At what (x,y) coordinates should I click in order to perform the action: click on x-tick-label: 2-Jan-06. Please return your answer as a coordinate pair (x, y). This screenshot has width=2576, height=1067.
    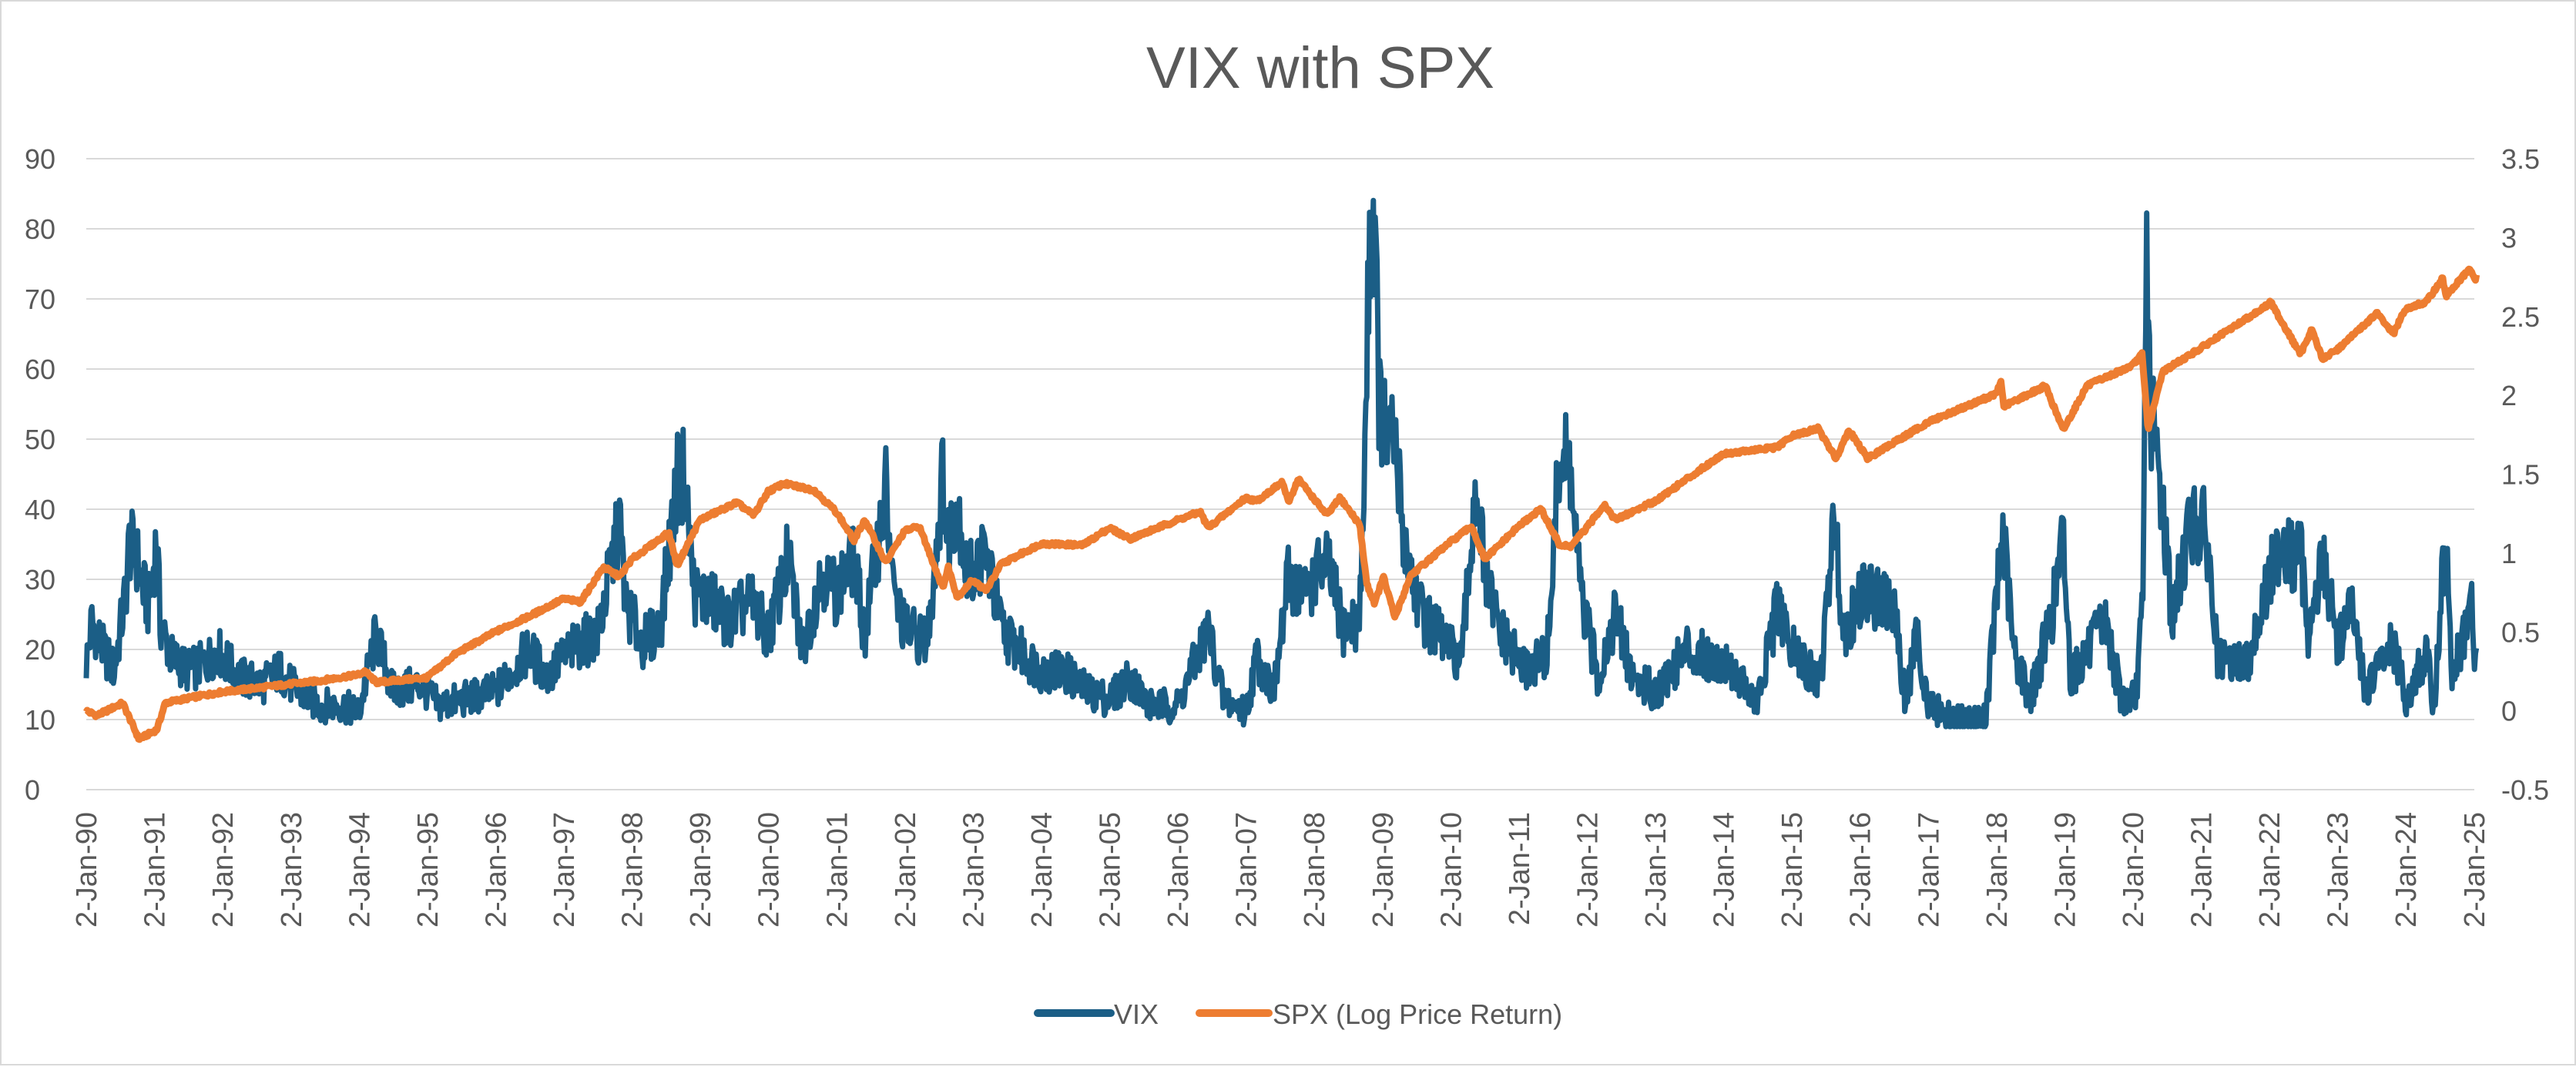
    Looking at the image, I should click on (1178, 870).